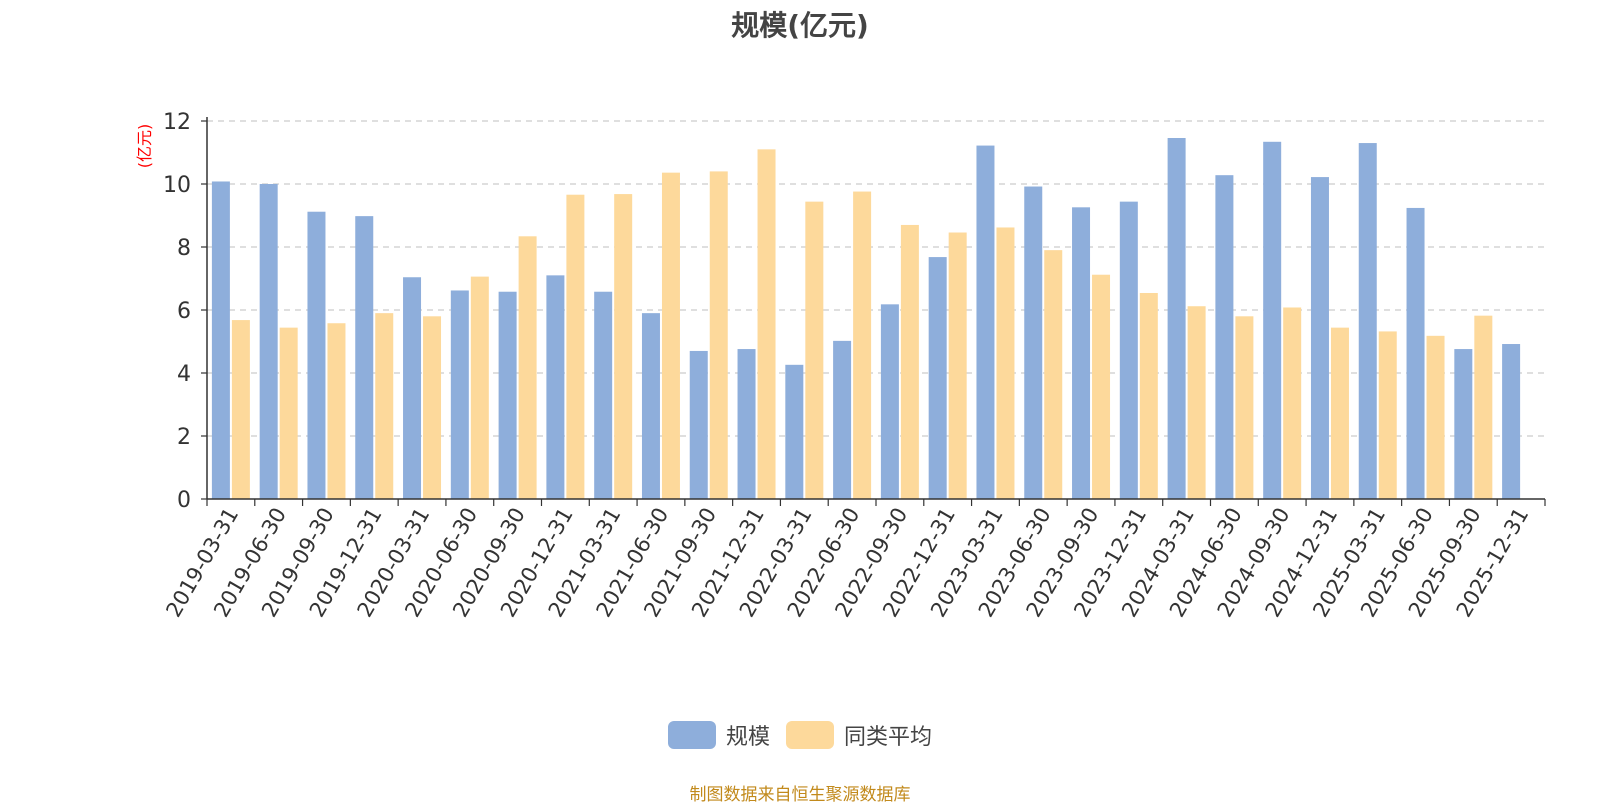 The width and height of the screenshot is (1600, 805). What do you see at coordinates (747, 737) in the screenshot?
I see `legend-label-scale: 规模` at bounding box center [747, 737].